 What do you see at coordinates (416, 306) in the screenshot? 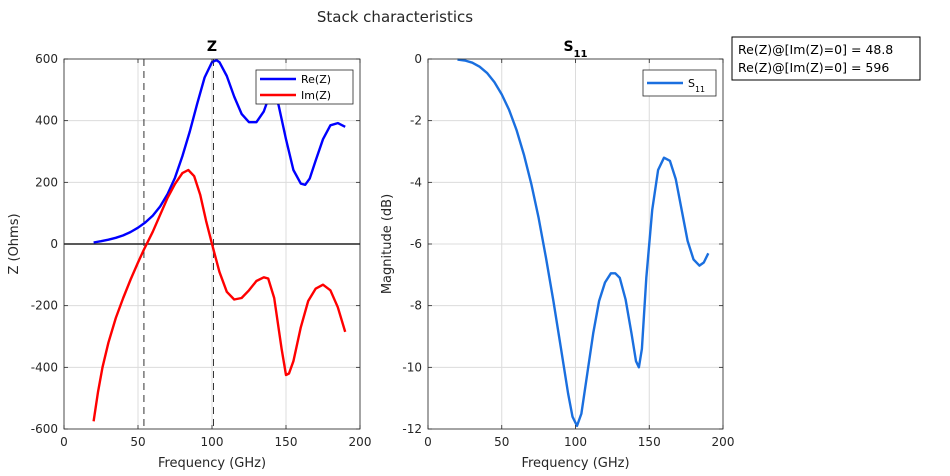
I see `y-tick-label: -8` at bounding box center [416, 306].